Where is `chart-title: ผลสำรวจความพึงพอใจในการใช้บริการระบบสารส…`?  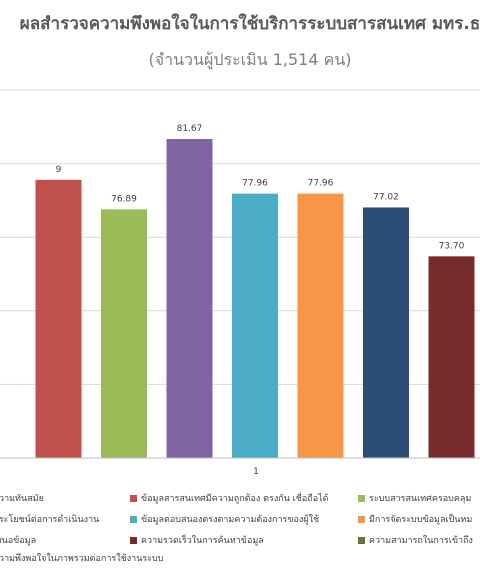 chart-title: ผลสำรวจความพึงพอใจในการใช้บริการระบบสารส… is located at coordinates (249, 24).